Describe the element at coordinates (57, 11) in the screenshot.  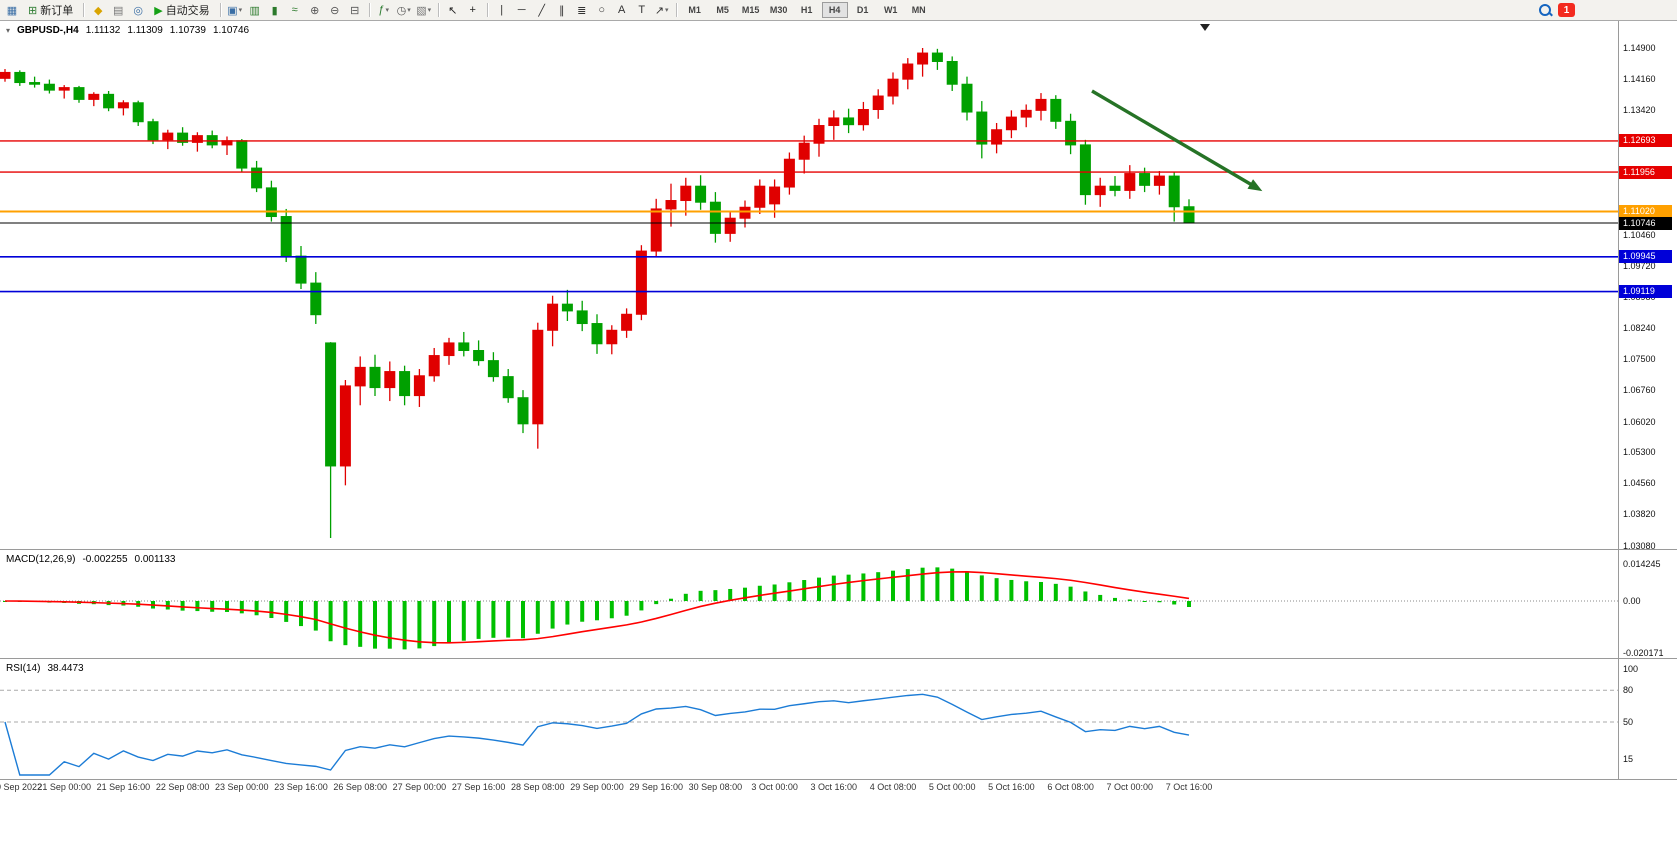
I see `new-order-button-label: 新订单` at that location.